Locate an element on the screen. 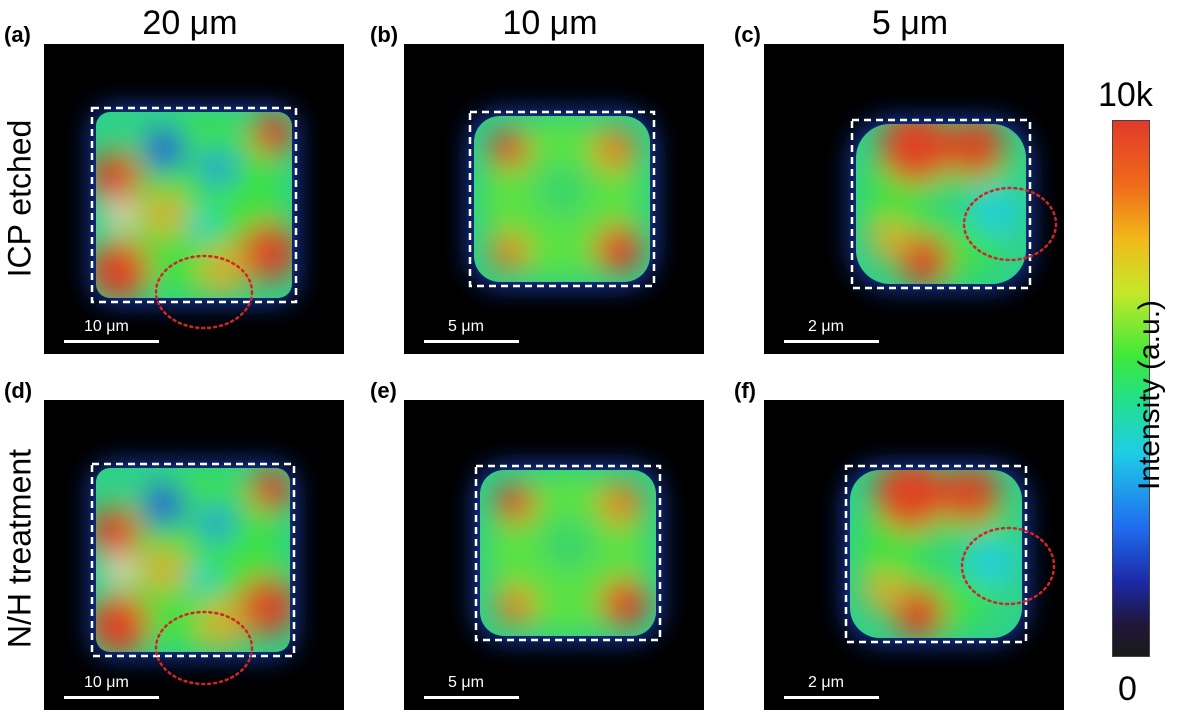 The width and height of the screenshot is (1200, 716). panel-tag-a: (a) is located at coordinates (17, 34).